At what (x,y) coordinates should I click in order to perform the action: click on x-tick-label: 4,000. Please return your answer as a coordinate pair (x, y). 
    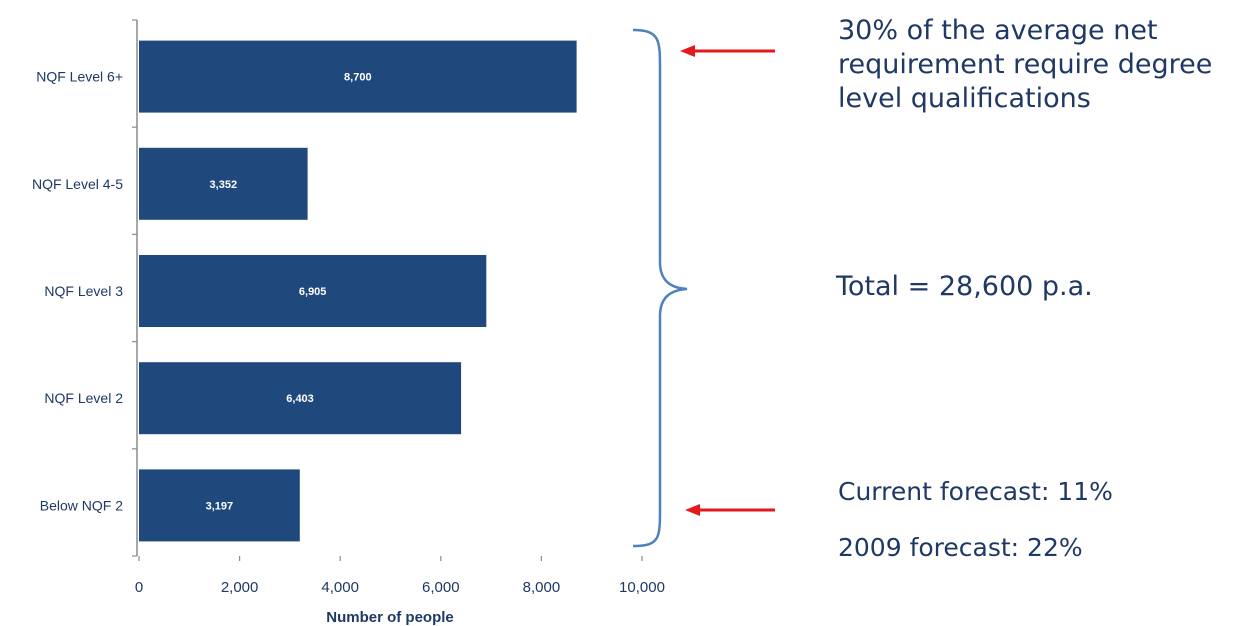
    Looking at the image, I should click on (340, 587).